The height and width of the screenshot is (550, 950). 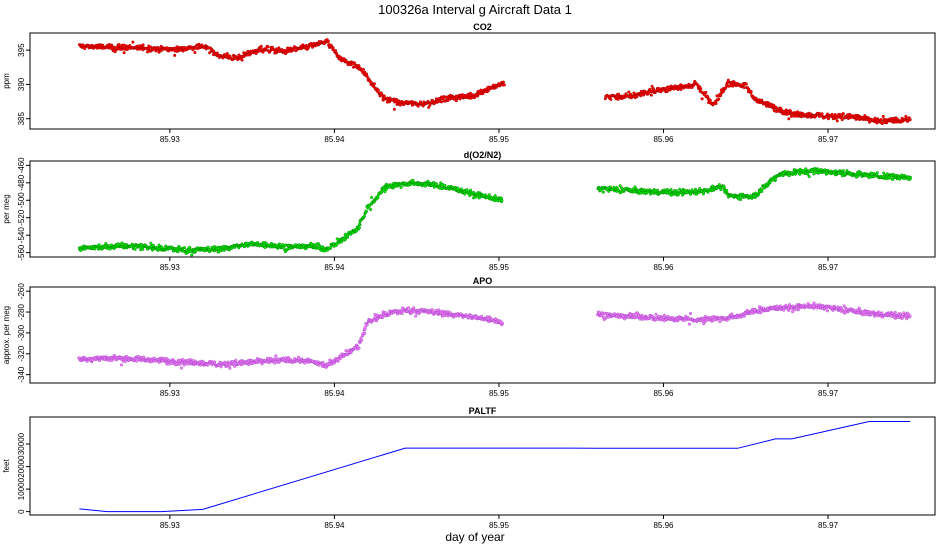 What do you see at coordinates (334, 267) in the screenshot?
I see `d-o2-n2-x-tick-label: 85.94` at bounding box center [334, 267].